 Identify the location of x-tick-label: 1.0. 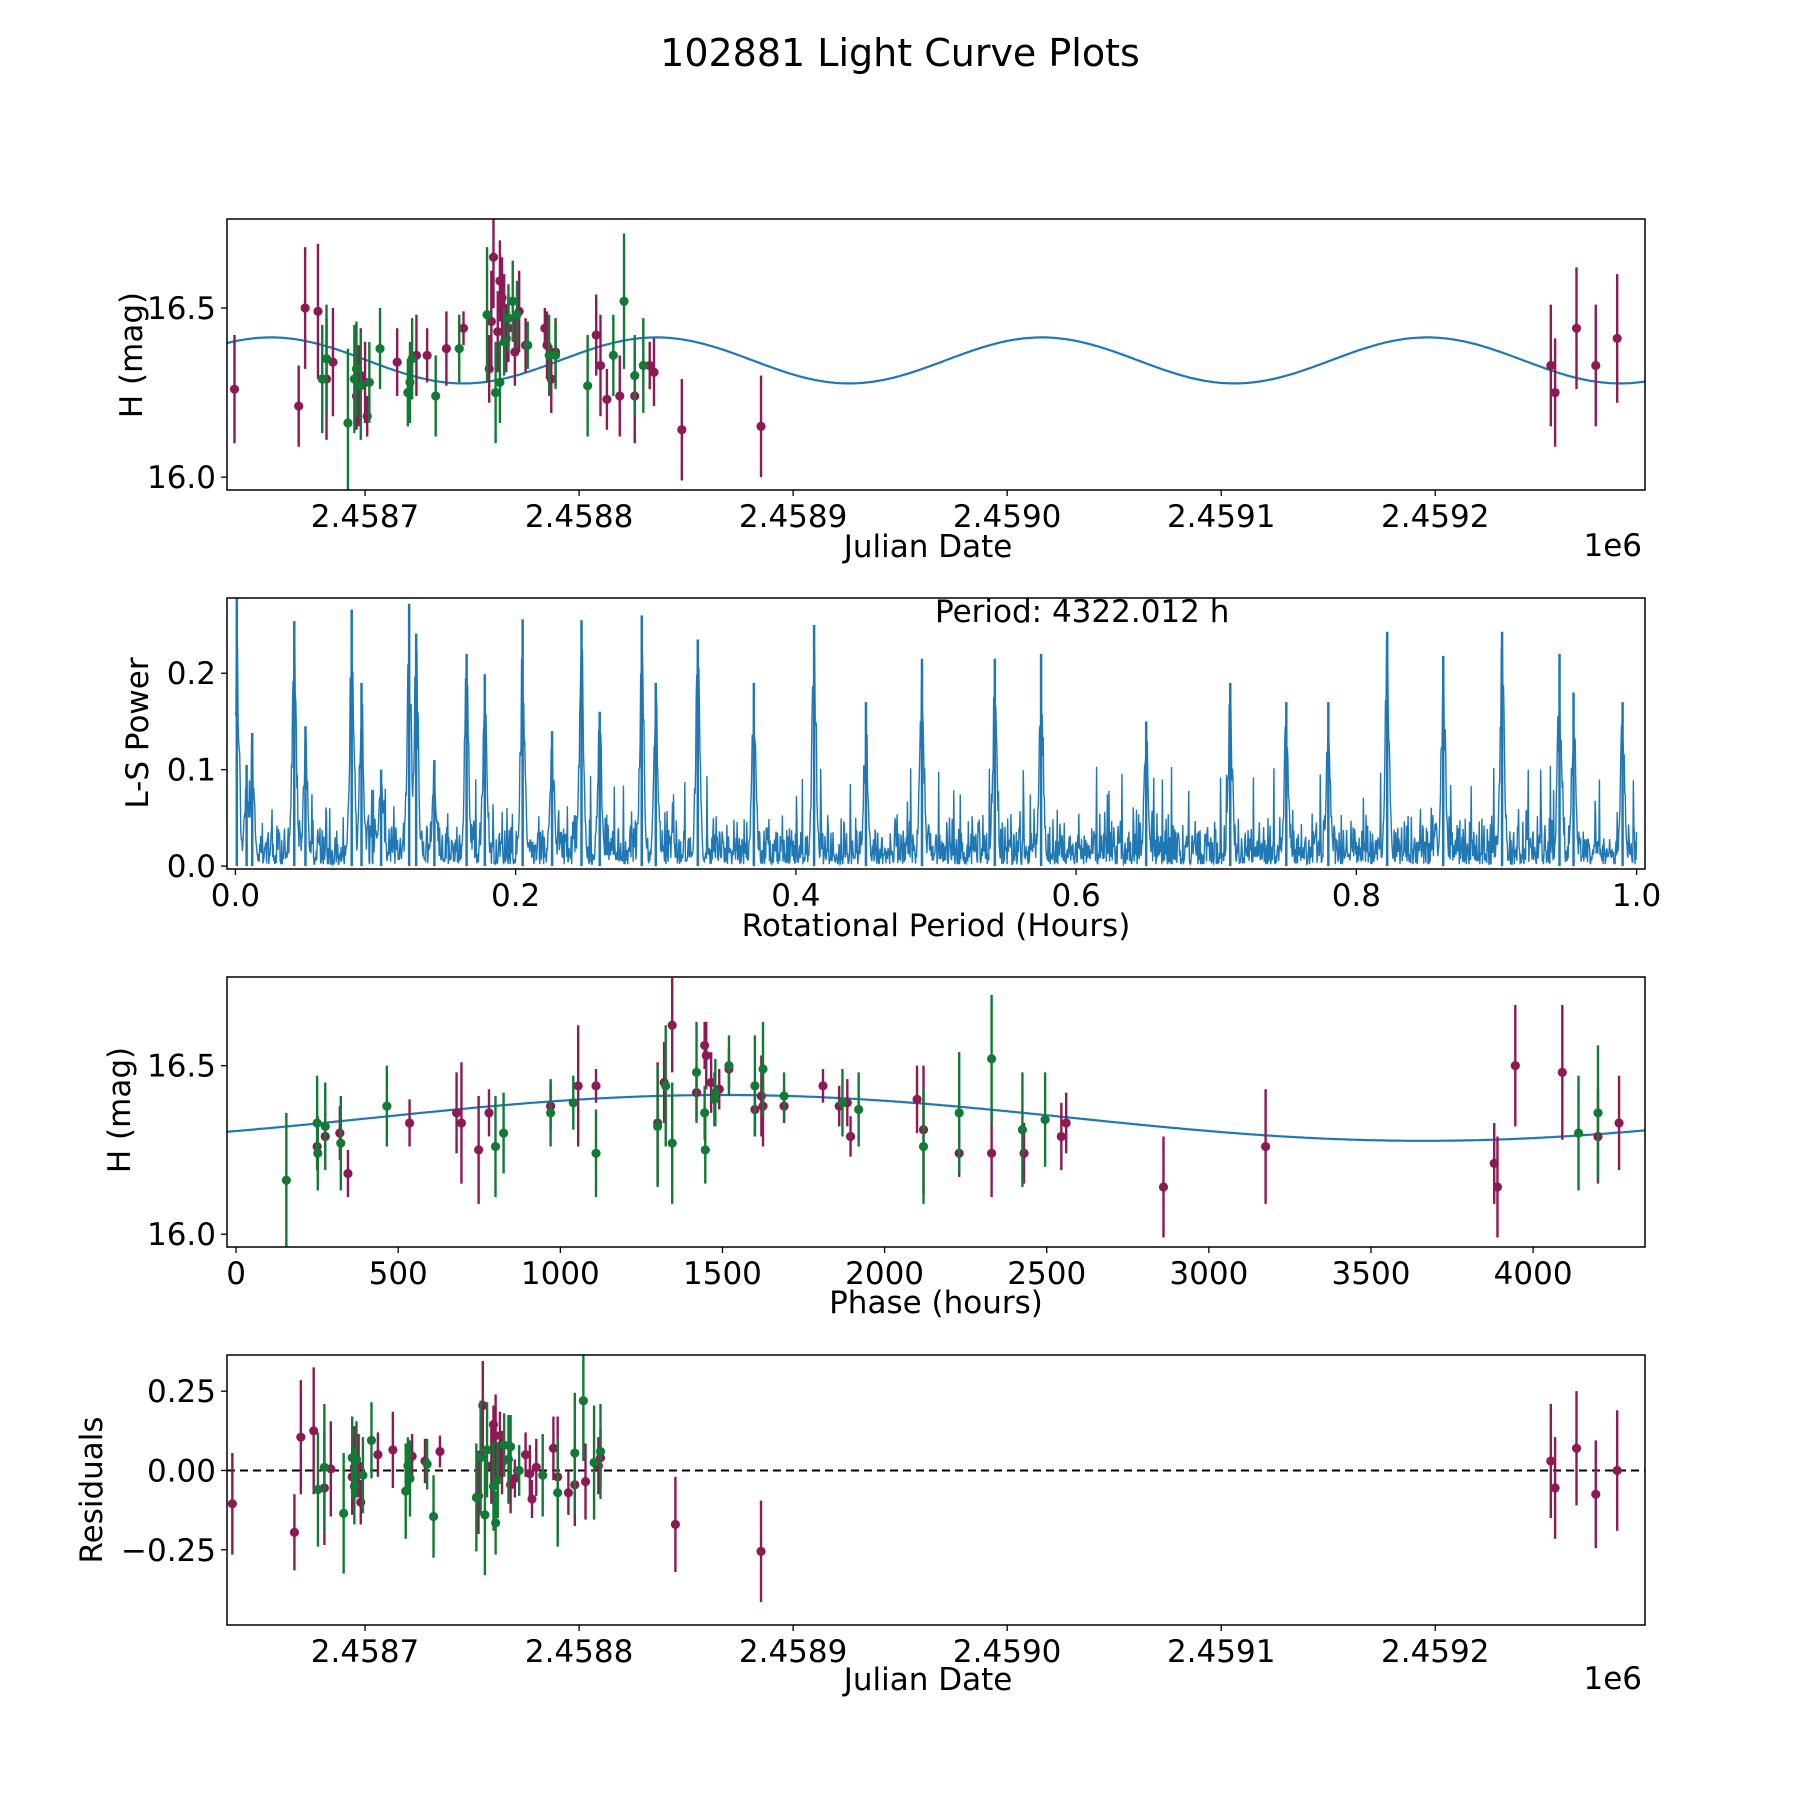
(1636, 896).